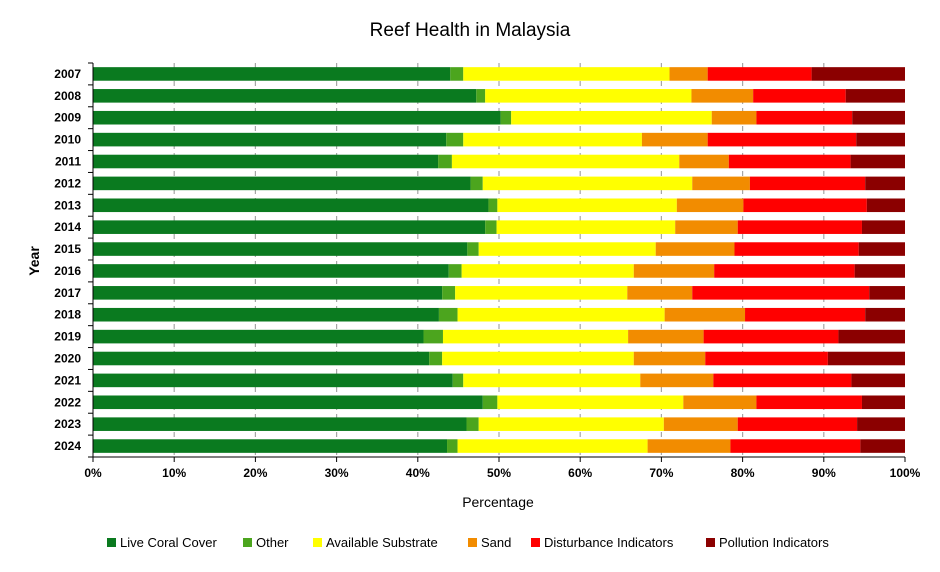  I want to click on y-tick-label: 2012, so click(67, 183).